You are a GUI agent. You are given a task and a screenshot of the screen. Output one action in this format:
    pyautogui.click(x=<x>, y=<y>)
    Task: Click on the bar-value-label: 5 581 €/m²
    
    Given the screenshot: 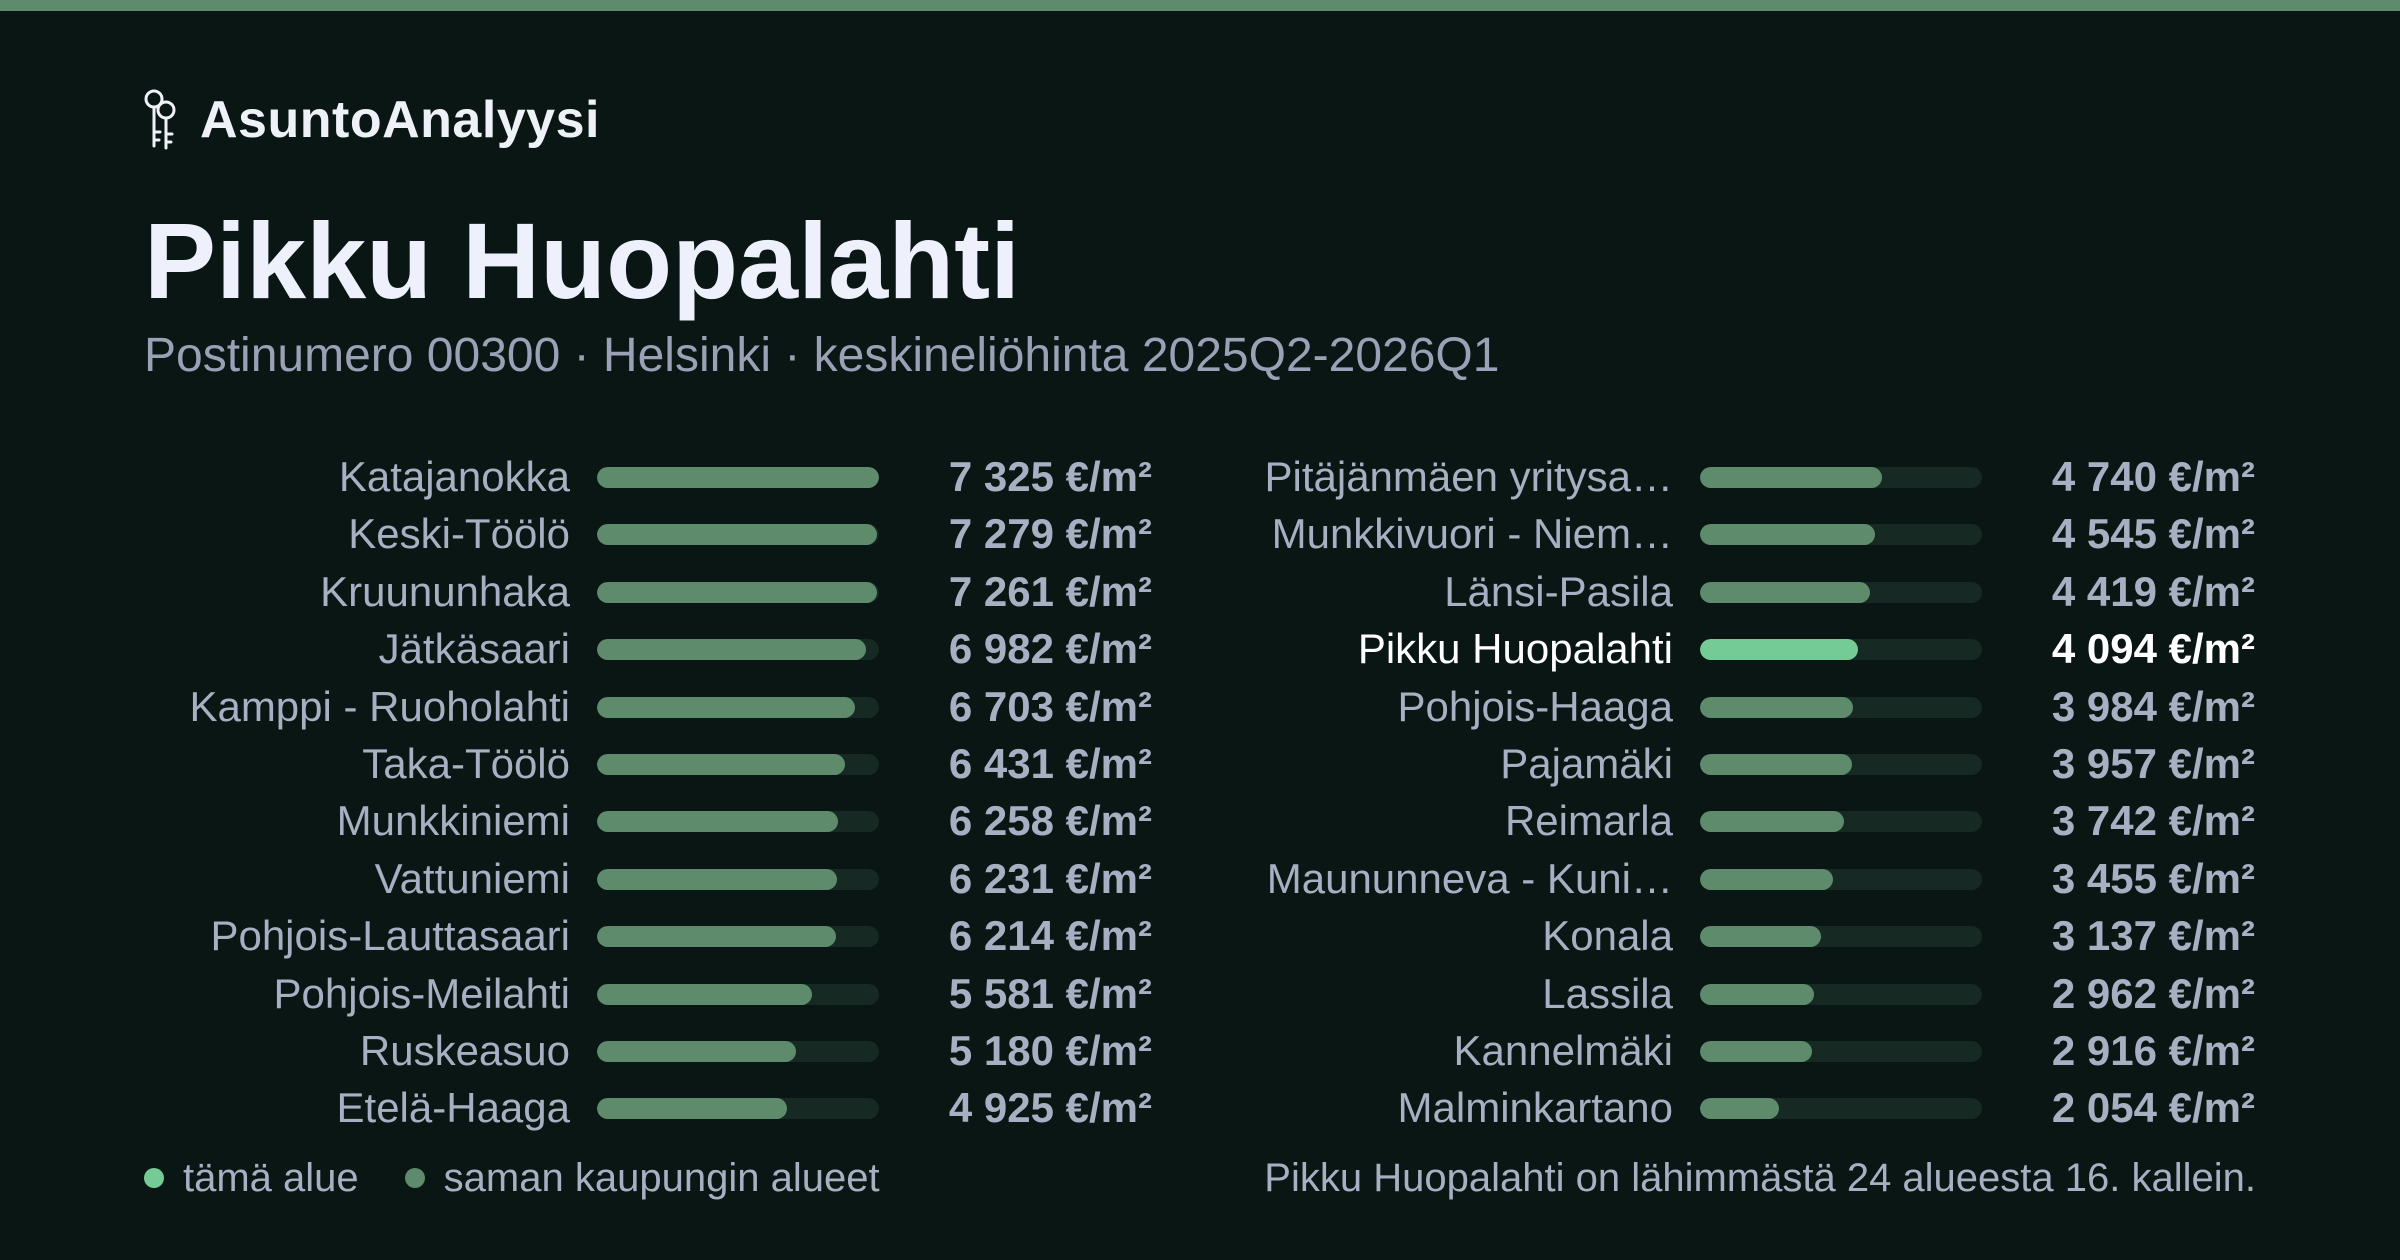 What is the action you would take?
    pyautogui.click(x=1050, y=993)
    